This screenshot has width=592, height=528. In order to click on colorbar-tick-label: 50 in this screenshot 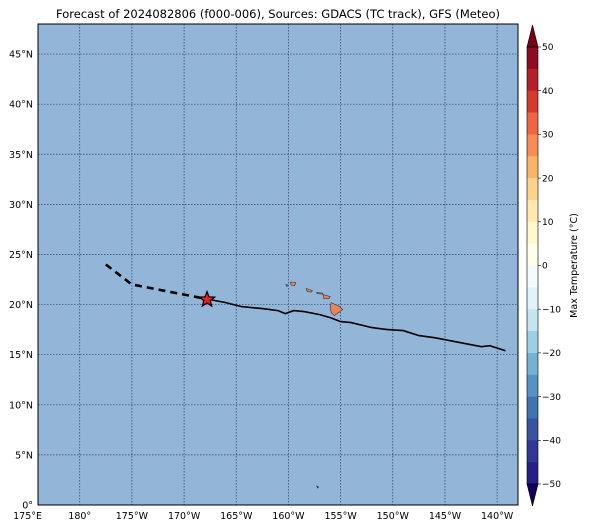, I will do `click(548, 48)`.